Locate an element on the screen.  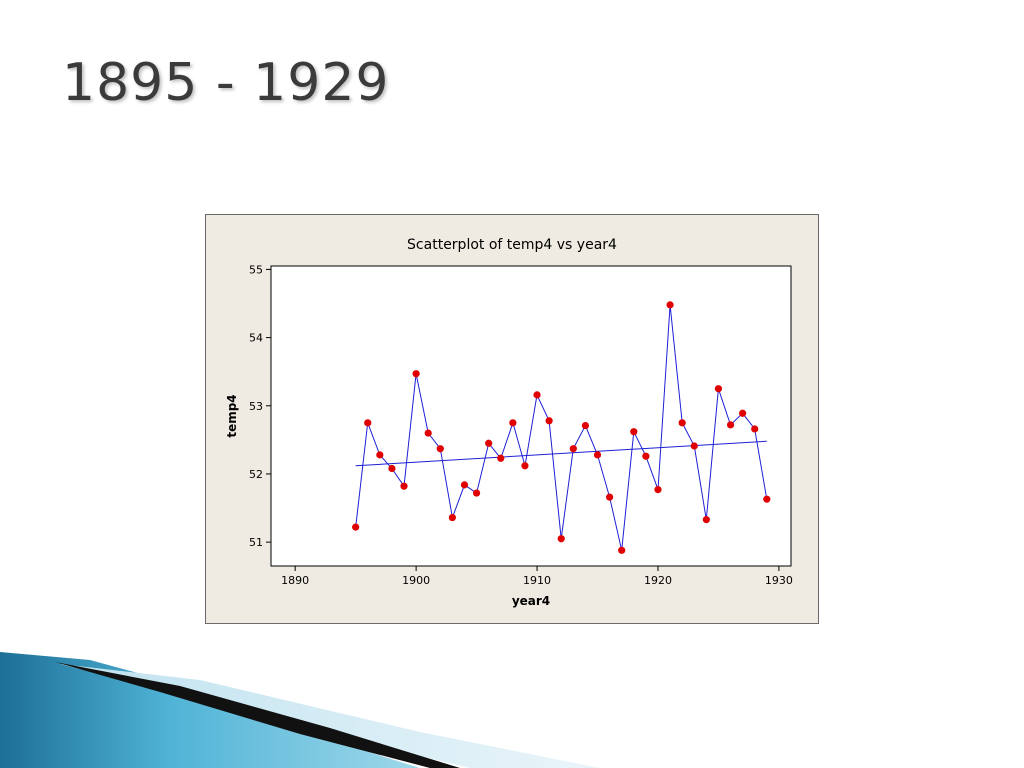
slide-title: 1895 - 1929 is located at coordinates (226, 83).